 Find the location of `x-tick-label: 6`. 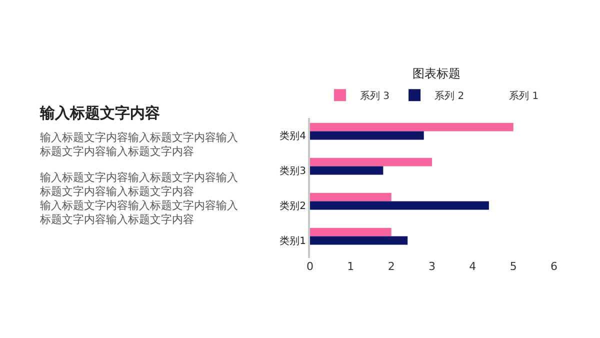

x-tick-label: 6 is located at coordinates (554, 266).